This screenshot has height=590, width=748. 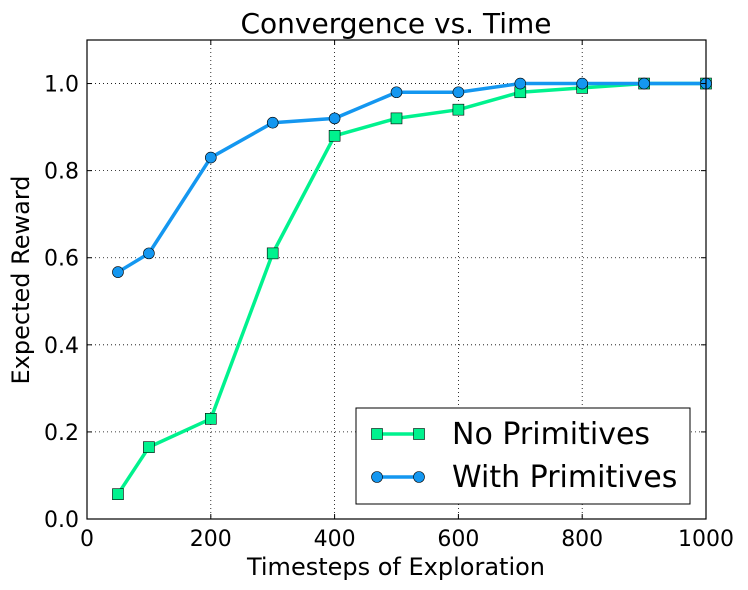 I want to click on y-tick-label: 0.2, so click(x=61, y=433).